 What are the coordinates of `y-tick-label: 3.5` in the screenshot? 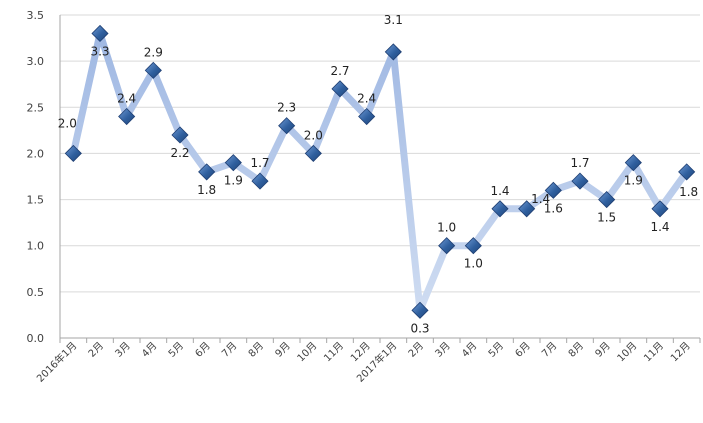 It's located at (36, 15).